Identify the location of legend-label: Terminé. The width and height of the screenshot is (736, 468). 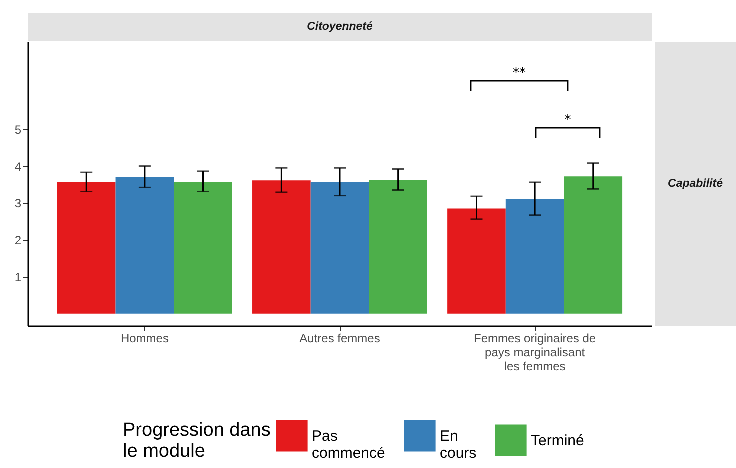
(557, 441).